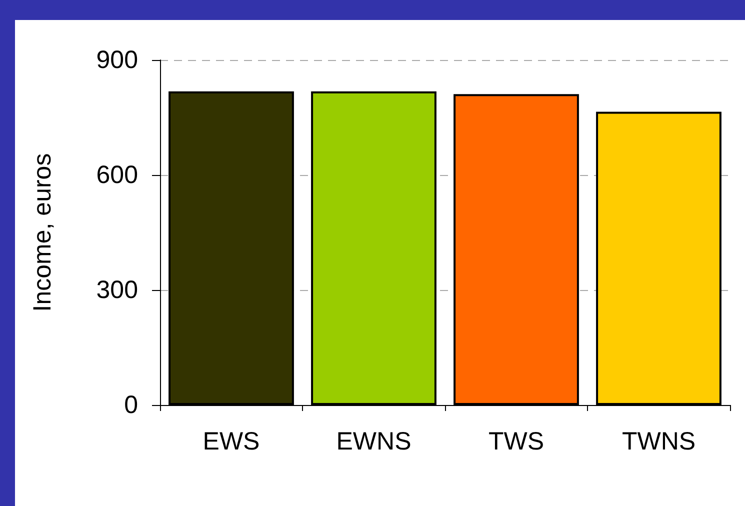 Image resolution: width=745 pixels, height=506 pixels. Describe the element at coordinates (659, 442) in the screenshot. I see `x-tick-label: TWNS` at that location.